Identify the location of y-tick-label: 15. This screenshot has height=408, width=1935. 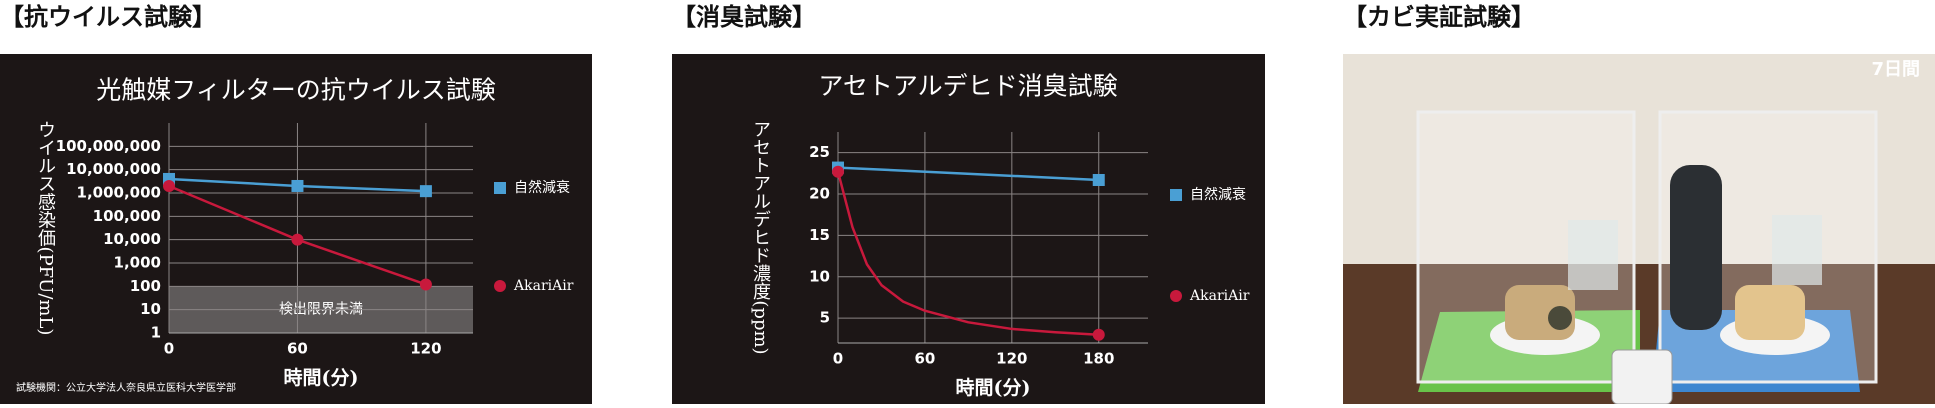
(819, 235).